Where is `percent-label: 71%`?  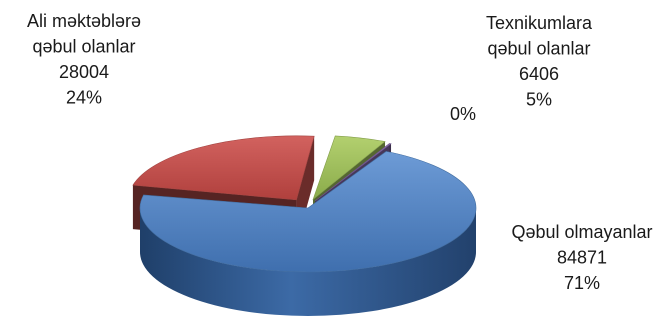
percent-label: 71% is located at coordinates (582, 283).